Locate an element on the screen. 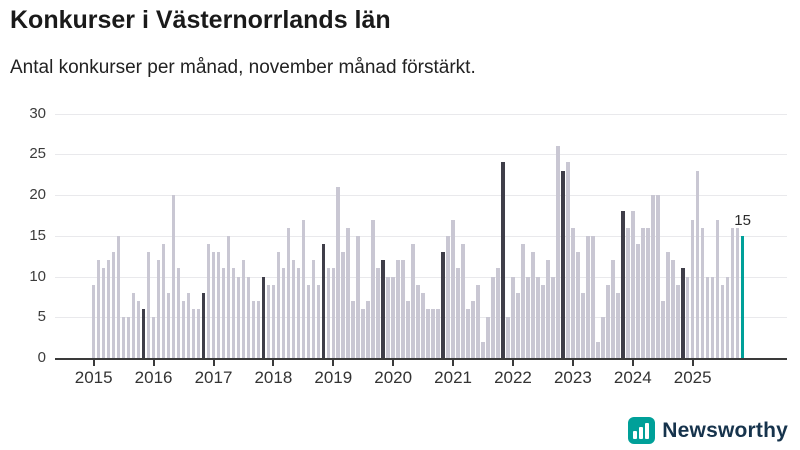 The width and height of the screenshot is (800, 450). bar-2017-11-november is located at coordinates (263, 317).